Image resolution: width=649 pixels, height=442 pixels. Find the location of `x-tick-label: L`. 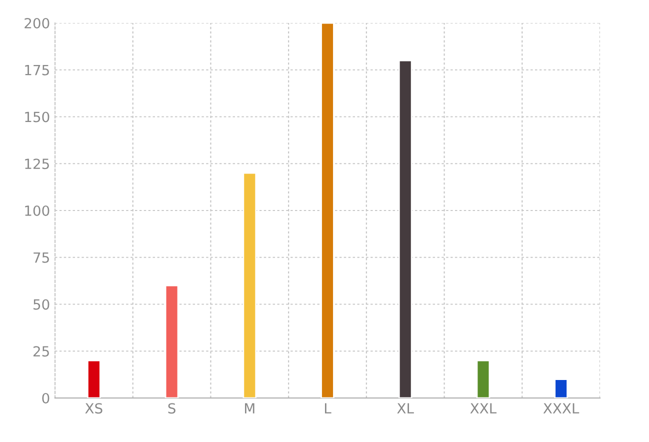

x-tick-label: L is located at coordinates (328, 408).